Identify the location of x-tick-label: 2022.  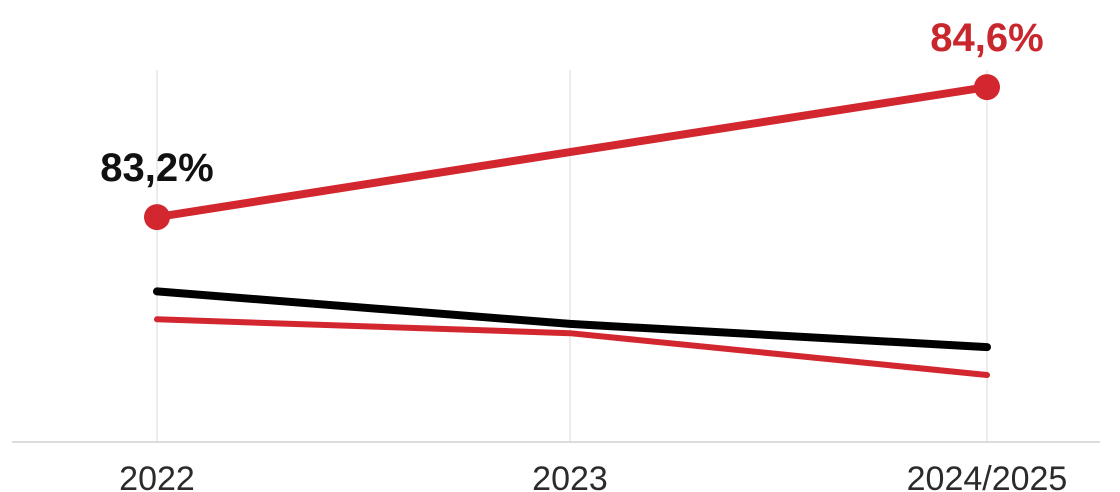
(157, 476).